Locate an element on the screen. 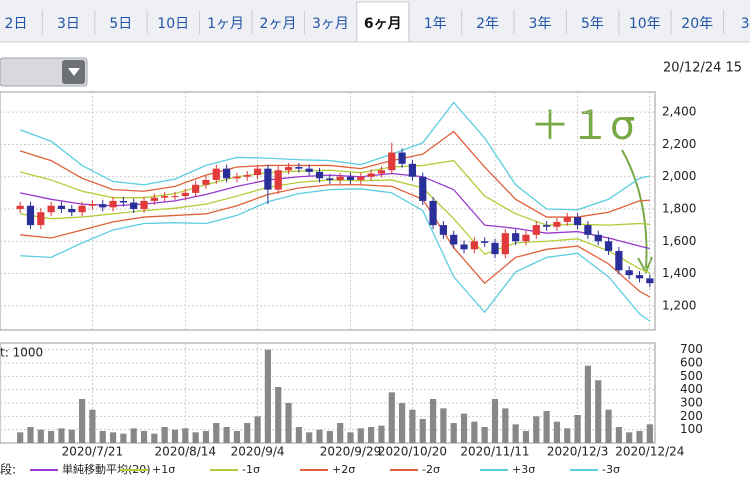 This screenshot has height=498, width=750. tab: 2日 is located at coordinates (16, 24).